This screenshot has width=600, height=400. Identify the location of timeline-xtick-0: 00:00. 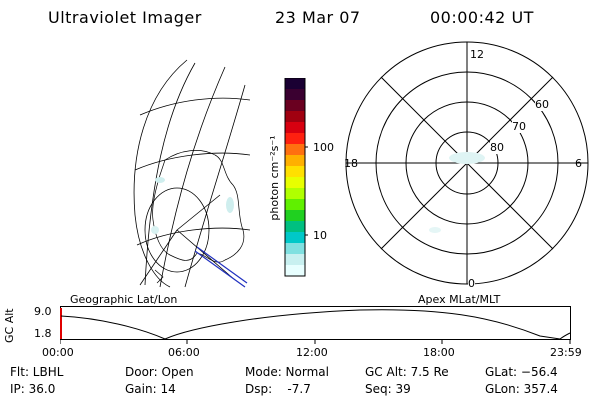
(58, 352).